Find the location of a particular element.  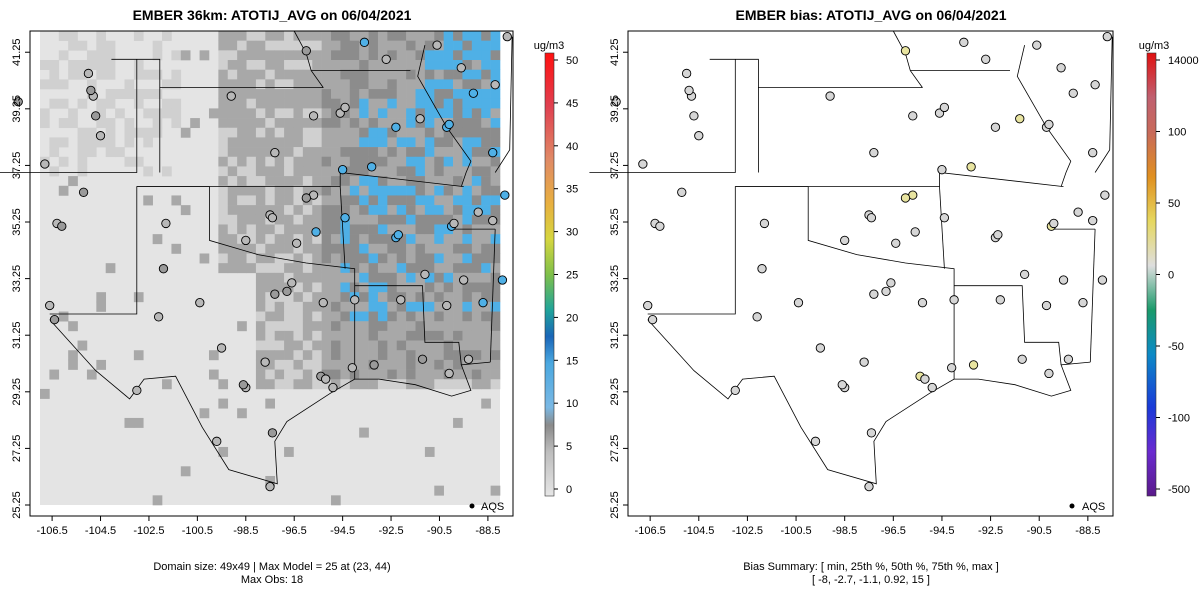

colorbar-tick-label: 40 is located at coordinates (572, 147).